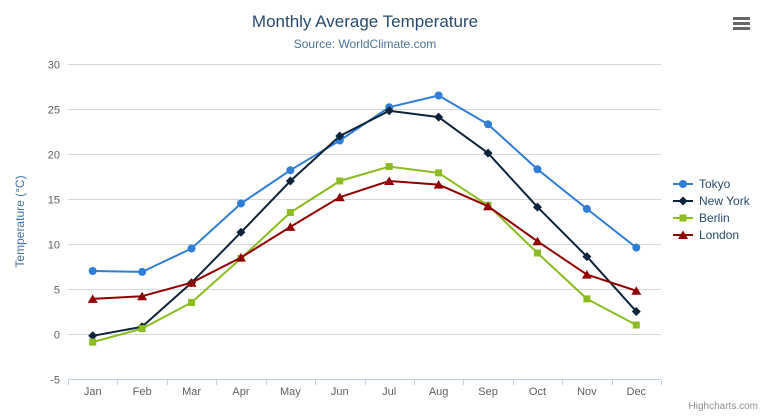 This screenshot has width=769, height=416. What do you see at coordinates (142, 296) in the screenshot?
I see `data-point-london-feb` at bounding box center [142, 296].